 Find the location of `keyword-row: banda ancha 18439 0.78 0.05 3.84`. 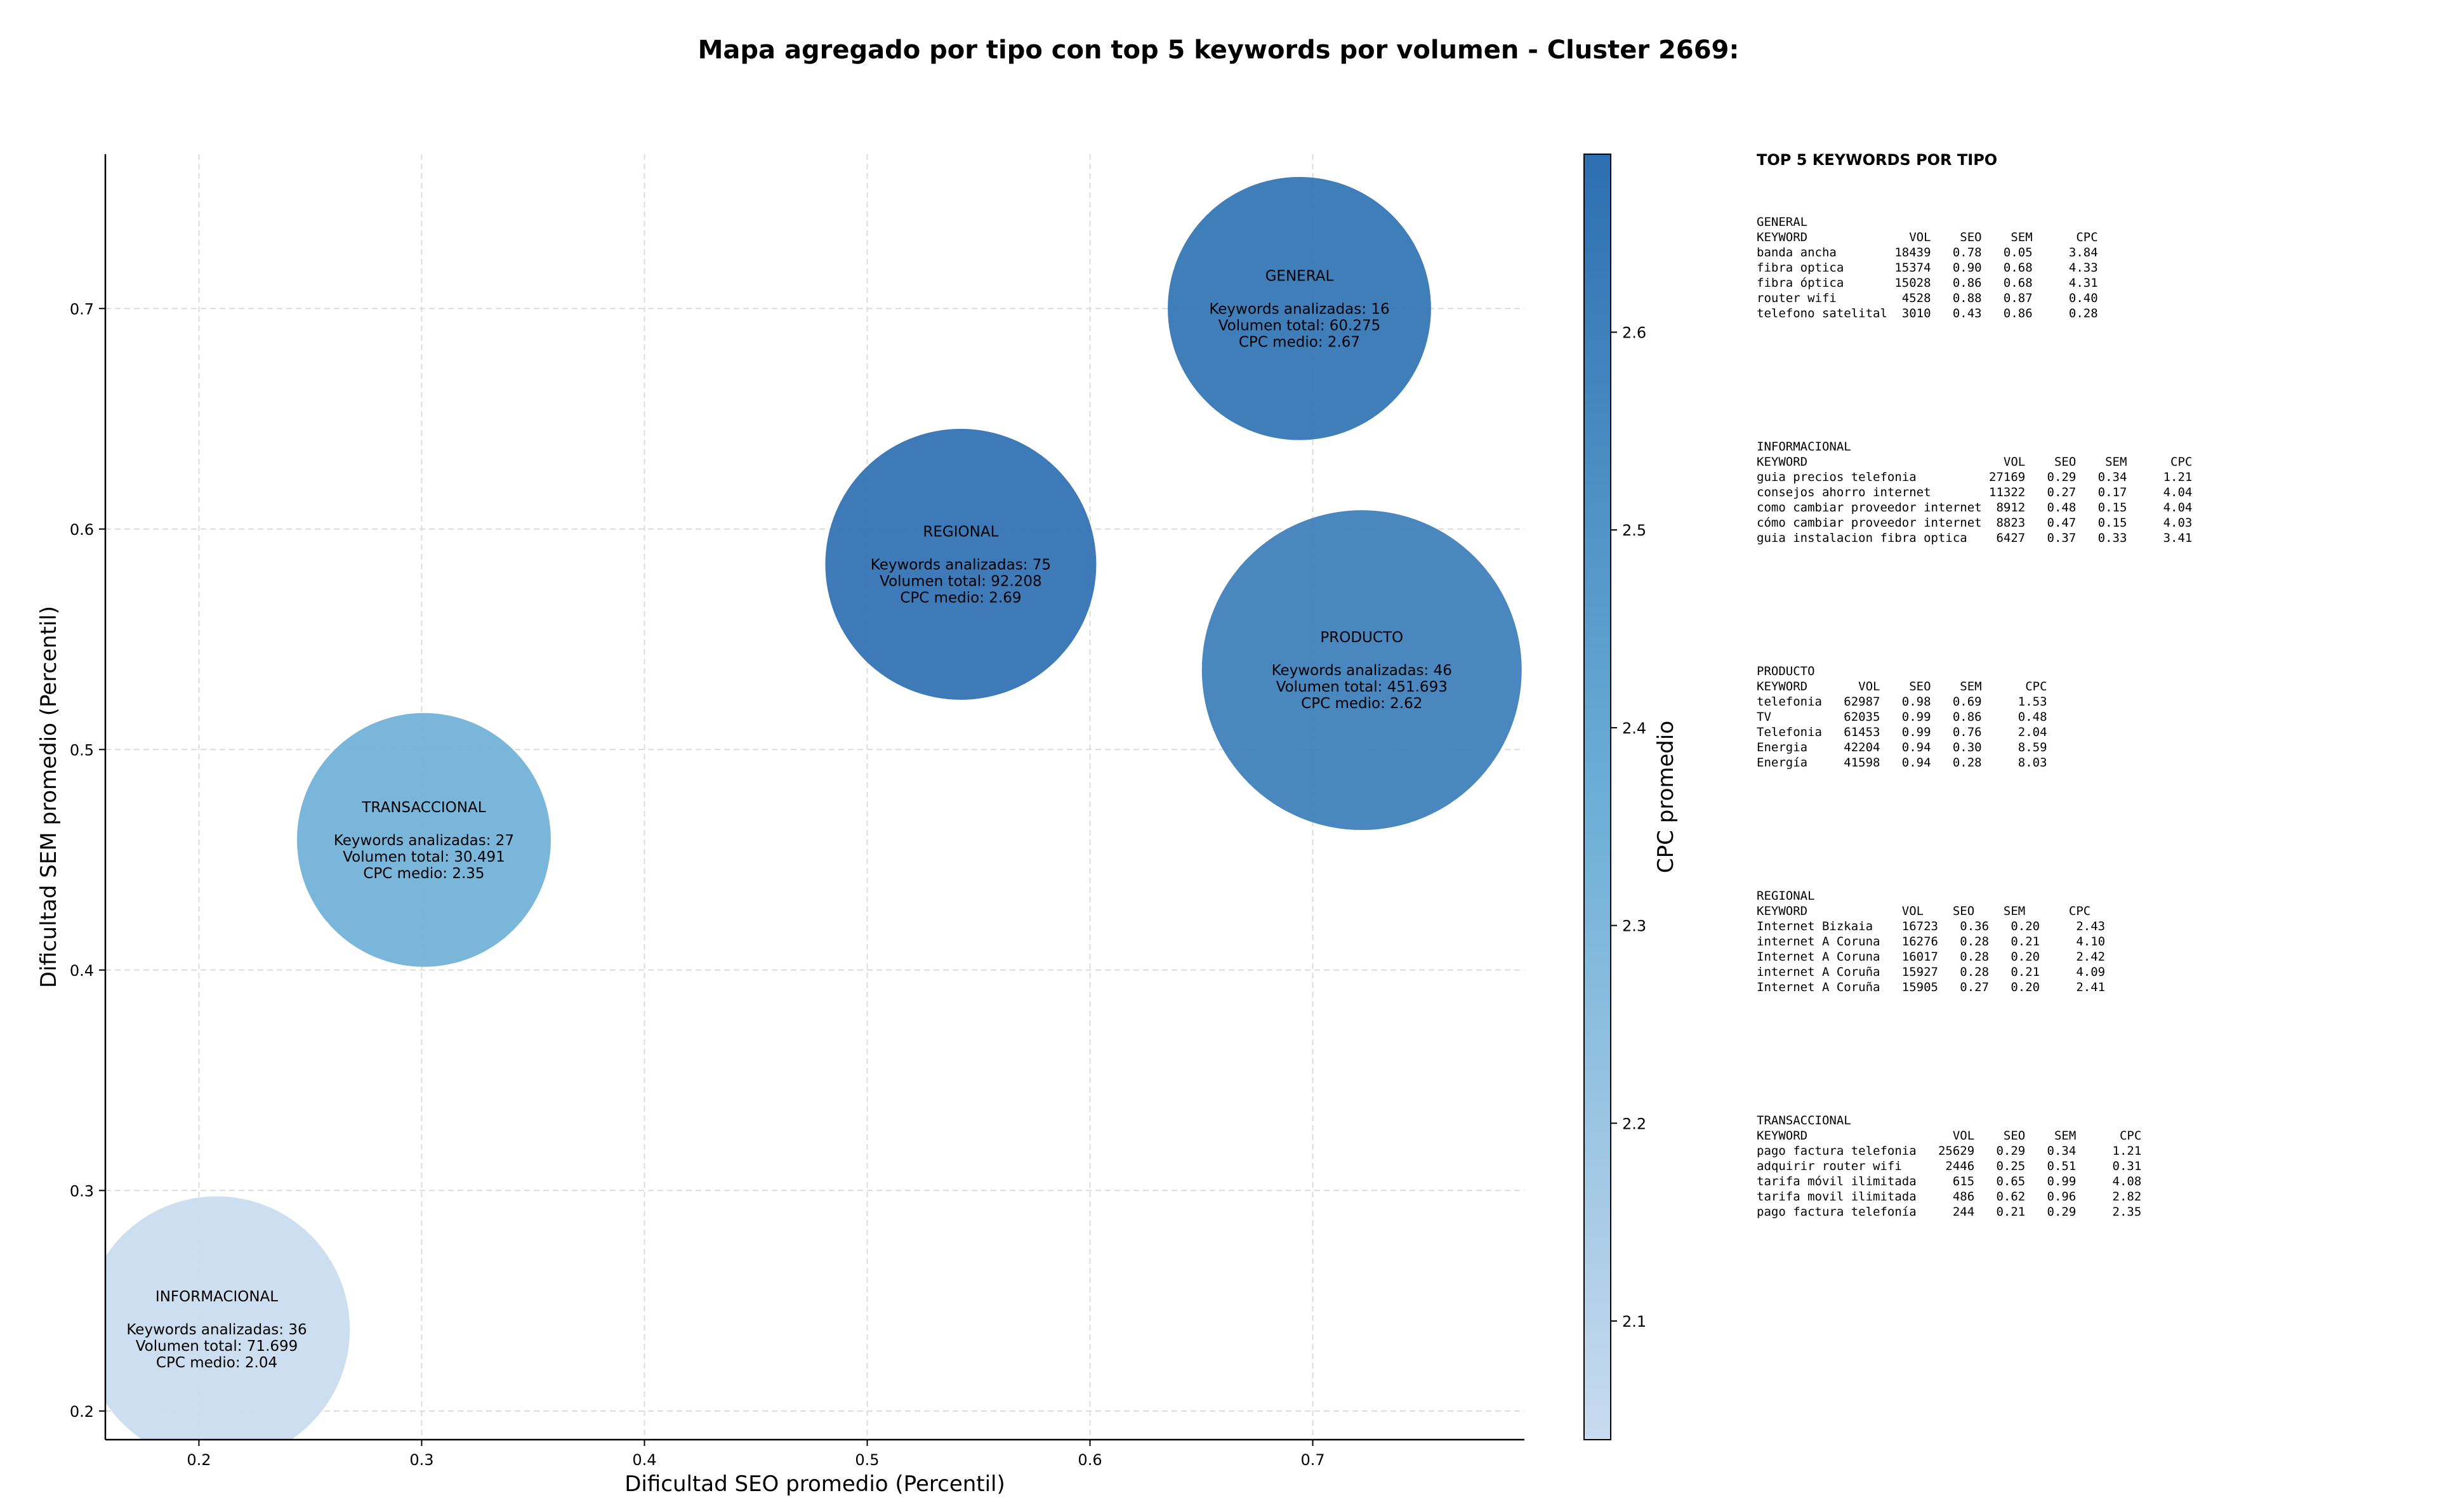

keyword-row: banda ancha 18439 0.78 0.05 3.84 is located at coordinates (2093, 253).